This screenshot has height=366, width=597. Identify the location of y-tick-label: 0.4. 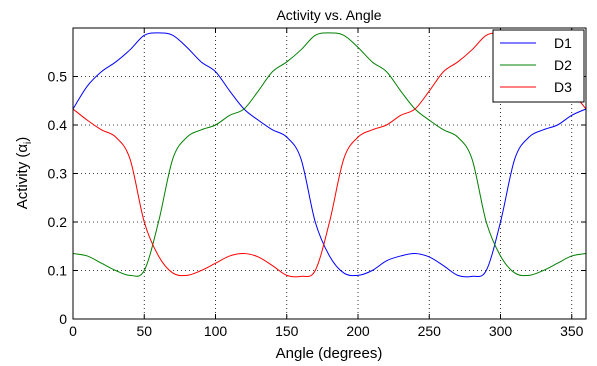
(58, 125).